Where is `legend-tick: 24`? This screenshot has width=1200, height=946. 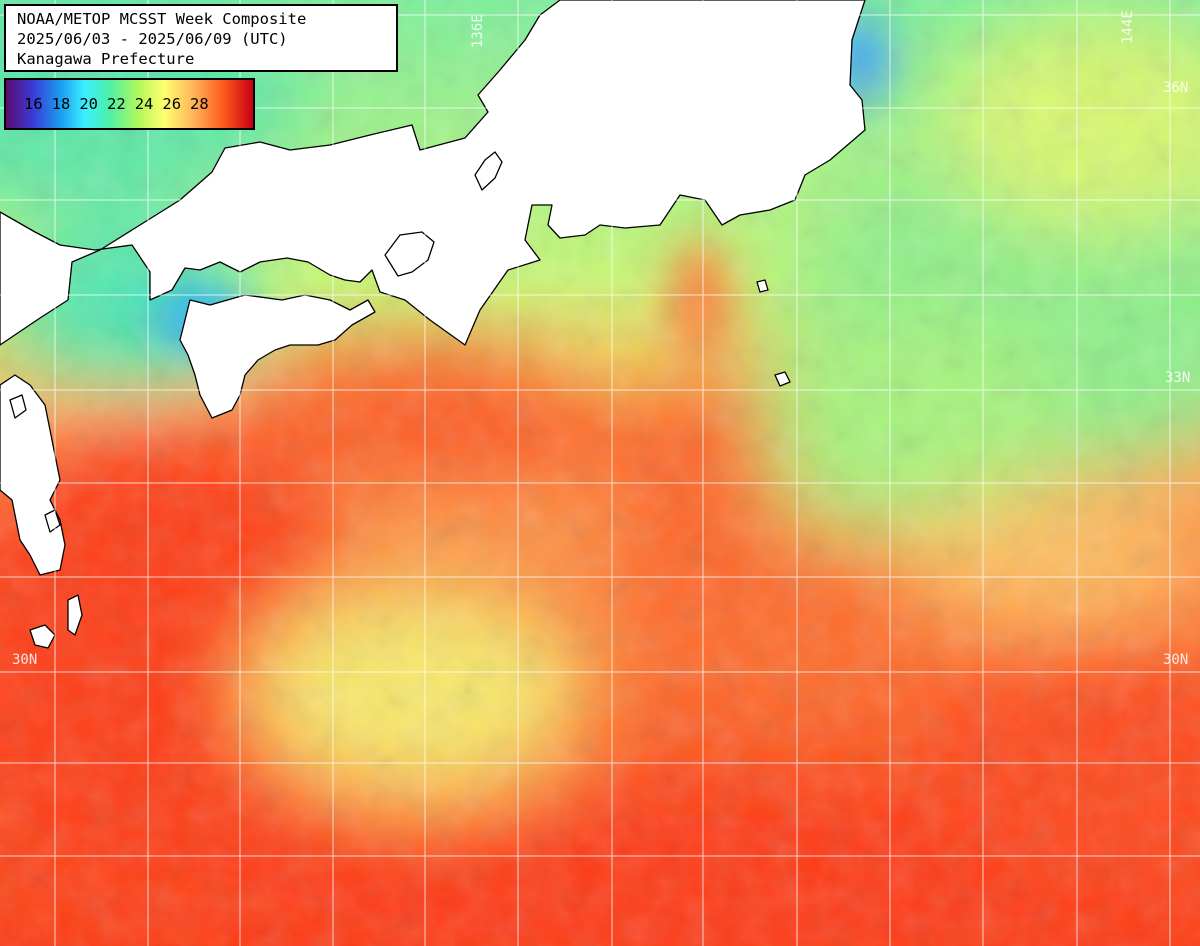
legend-tick: 24 is located at coordinates (144, 104).